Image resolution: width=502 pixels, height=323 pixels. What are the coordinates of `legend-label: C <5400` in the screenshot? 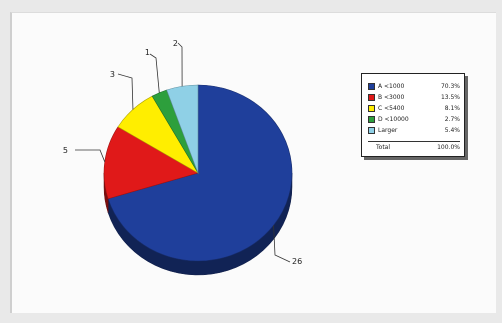 It's located at (391, 108).